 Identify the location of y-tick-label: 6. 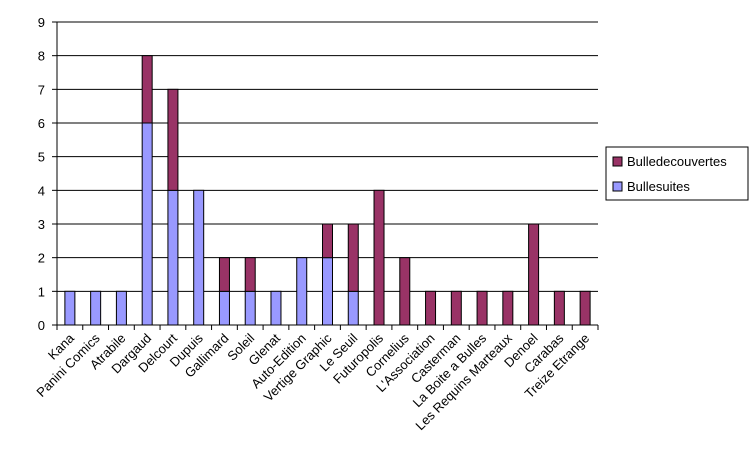
(41, 123).